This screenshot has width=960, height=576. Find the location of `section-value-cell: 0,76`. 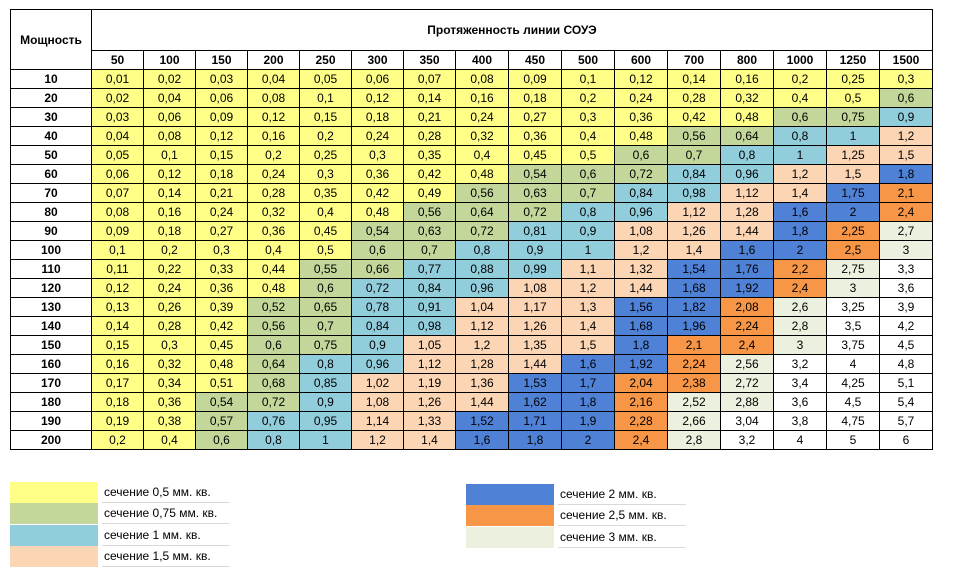

section-value-cell: 0,76 is located at coordinates (273, 421).